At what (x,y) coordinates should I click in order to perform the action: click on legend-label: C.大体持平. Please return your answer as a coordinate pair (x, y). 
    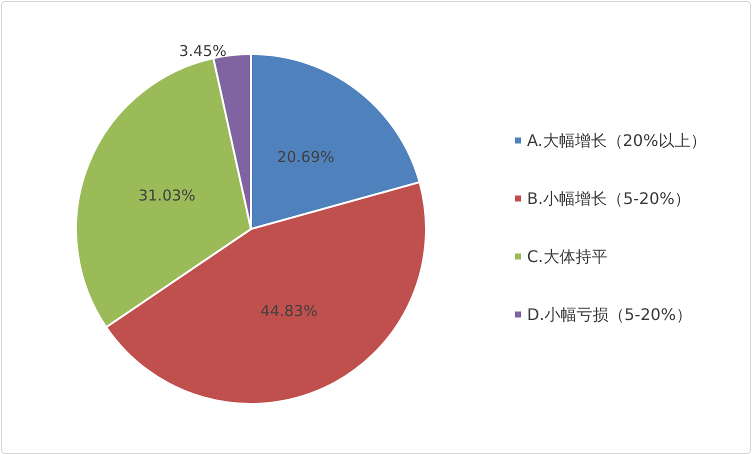
    Looking at the image, I should click on (567, 256).